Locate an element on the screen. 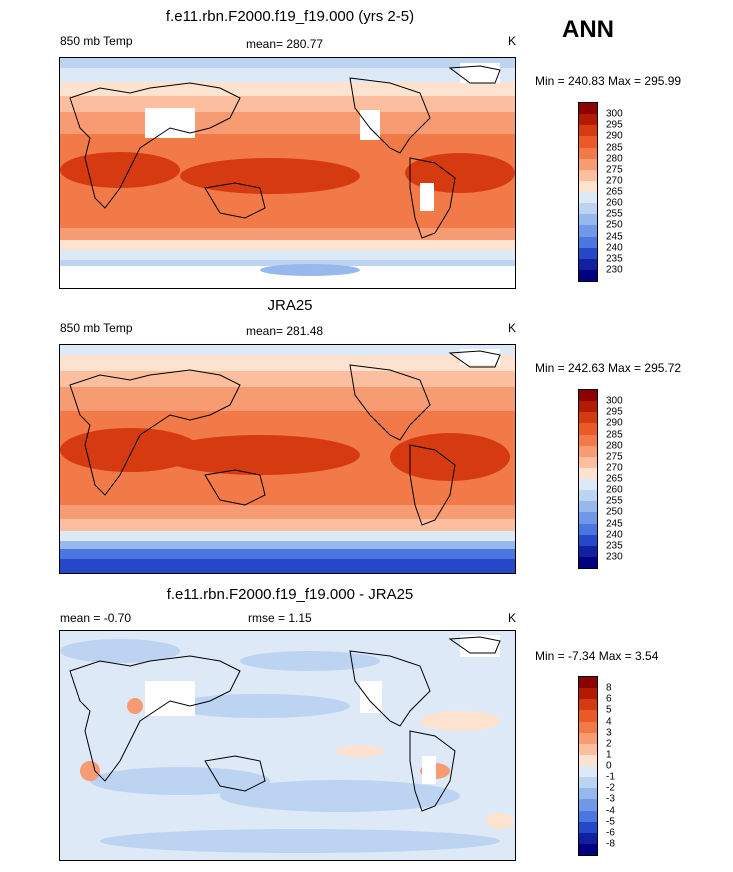 The height and width of the screenshot is (872, 733). panel2-variable-label: 850 mb Temp is located at coordinates (96, 328).